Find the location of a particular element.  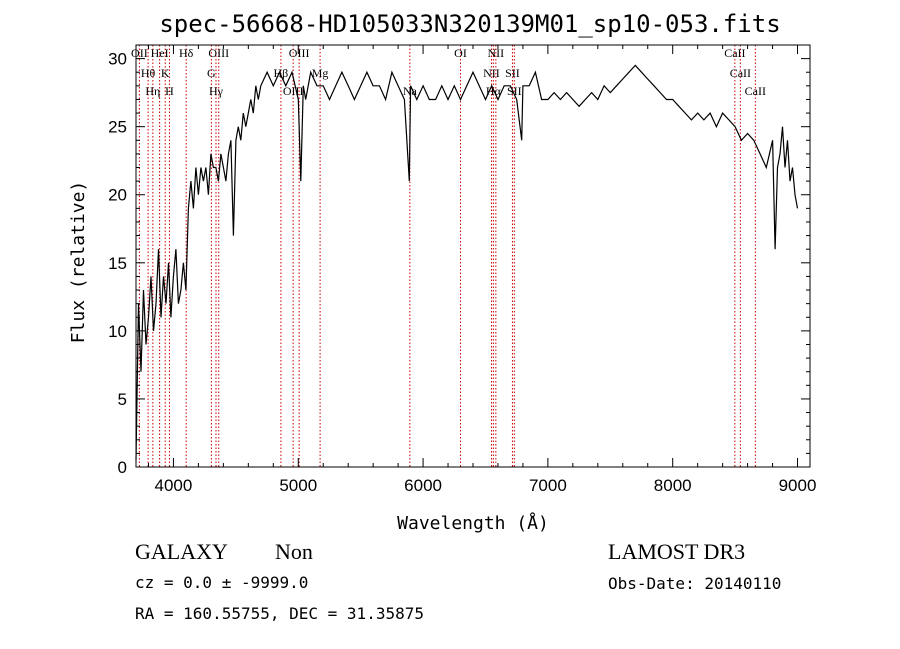

object-subclass: Non is located at coordinates (294, 551).